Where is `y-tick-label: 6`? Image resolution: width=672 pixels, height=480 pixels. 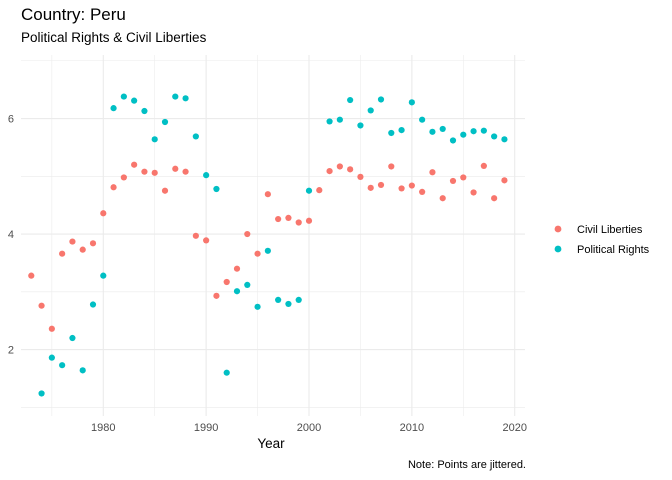 y-tick-label: 6 is located at coordinates (11, 120).